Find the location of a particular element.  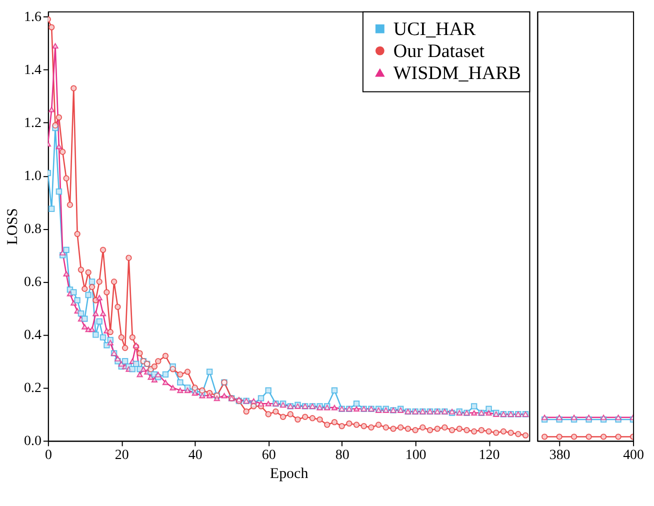

y-axis-title: LOSS is located at coordinates (12, 226).